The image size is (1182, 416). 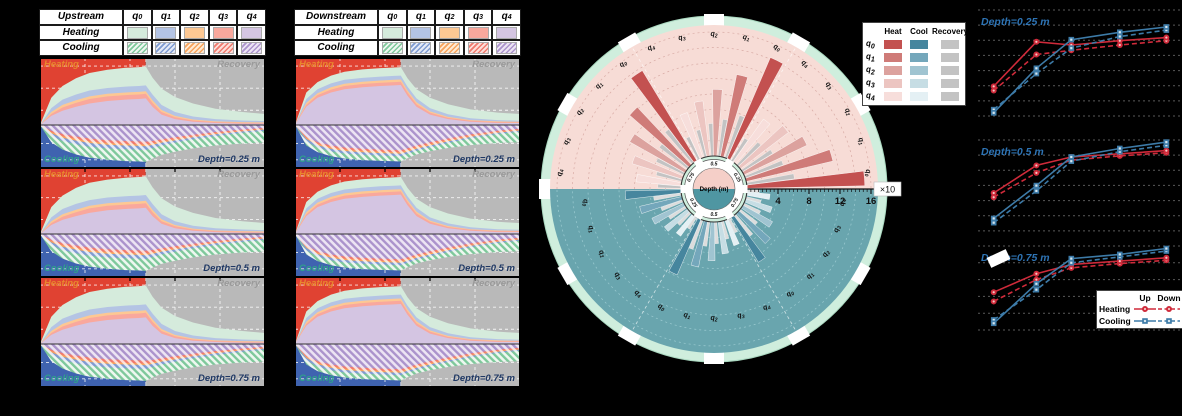 What do you see at coordinates (915, 64) in the screenshot?
I see `polar-legend: Heat Cool Recovery q0 q1 q2 q3 q4` at bounding box center [915, 64].